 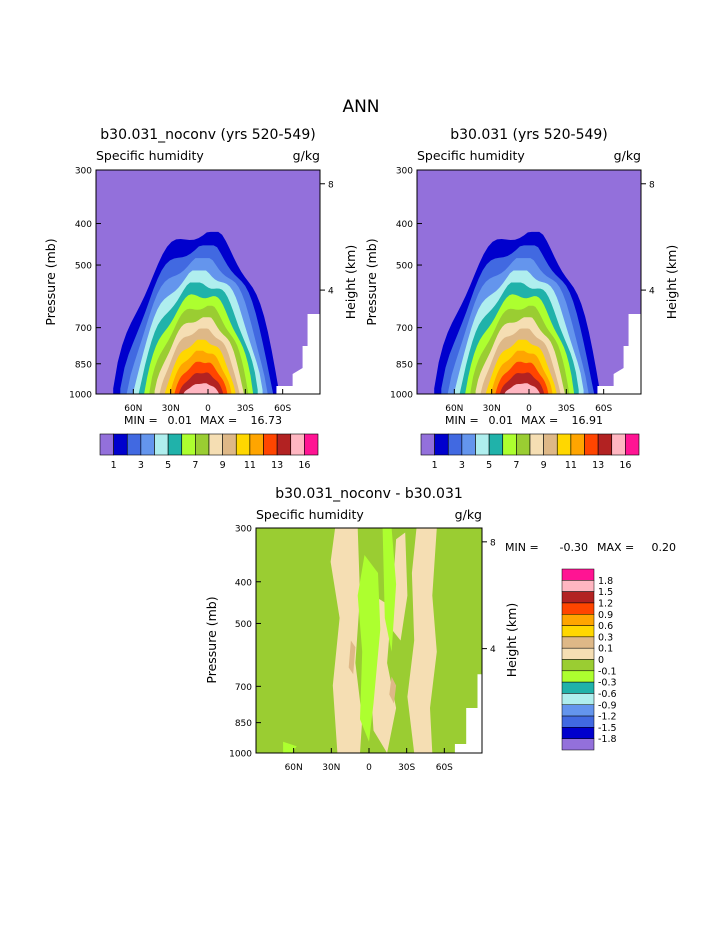 What do you see at coordinates (607, 683) in the screenshot?
I see `colorbar-label: -0.3` at bounding box center [607, 683].